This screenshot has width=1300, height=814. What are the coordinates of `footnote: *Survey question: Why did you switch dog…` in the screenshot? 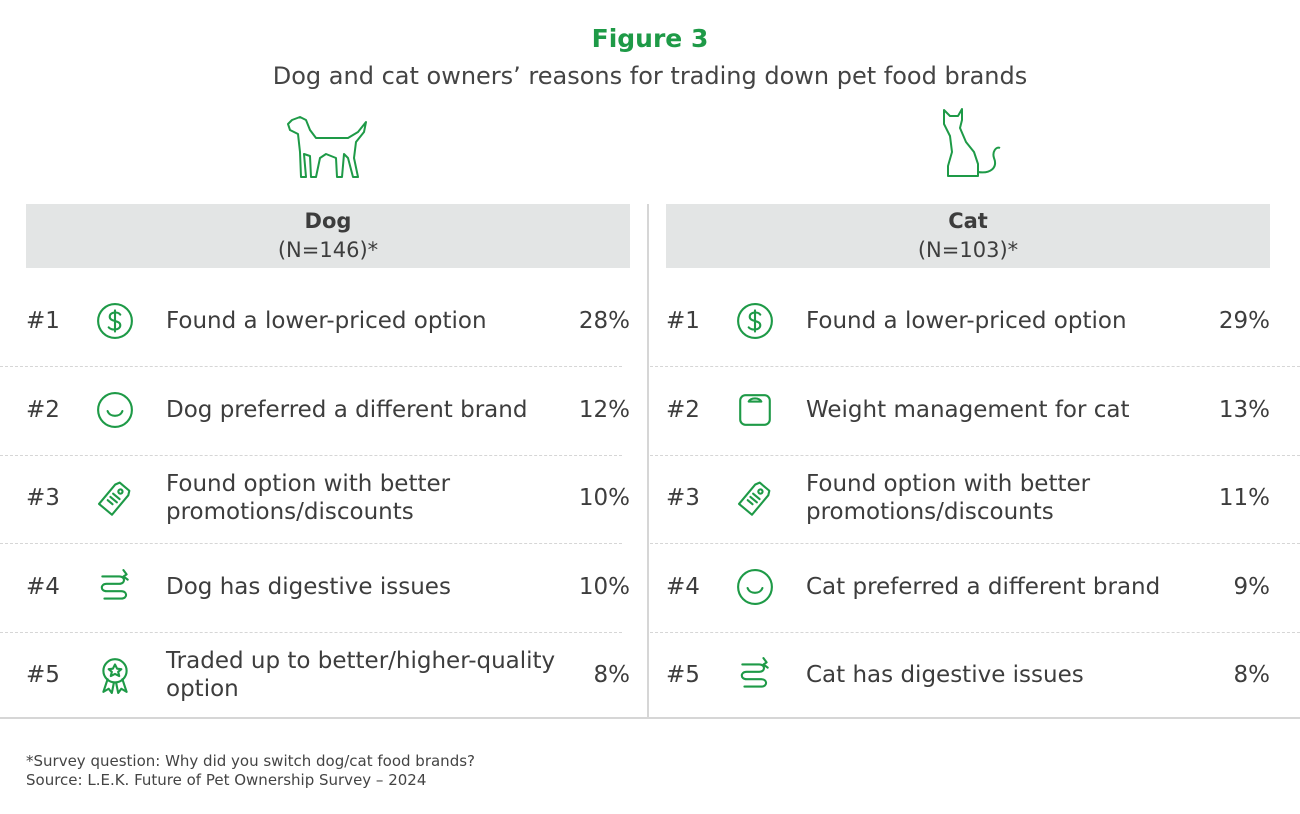 It's located at (250, 761).